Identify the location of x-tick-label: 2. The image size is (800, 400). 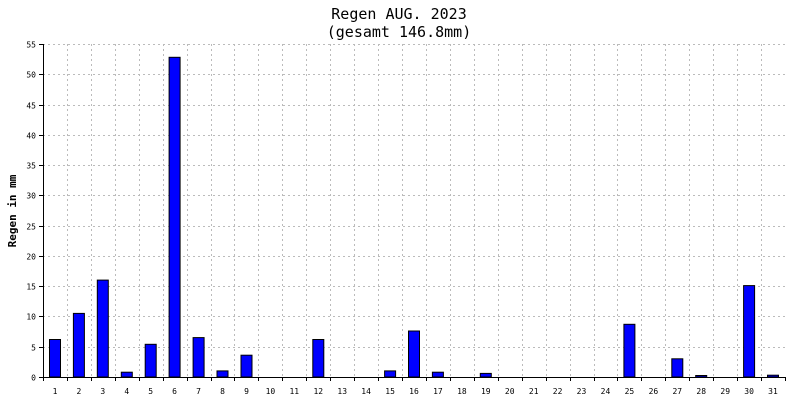
(78, 391).